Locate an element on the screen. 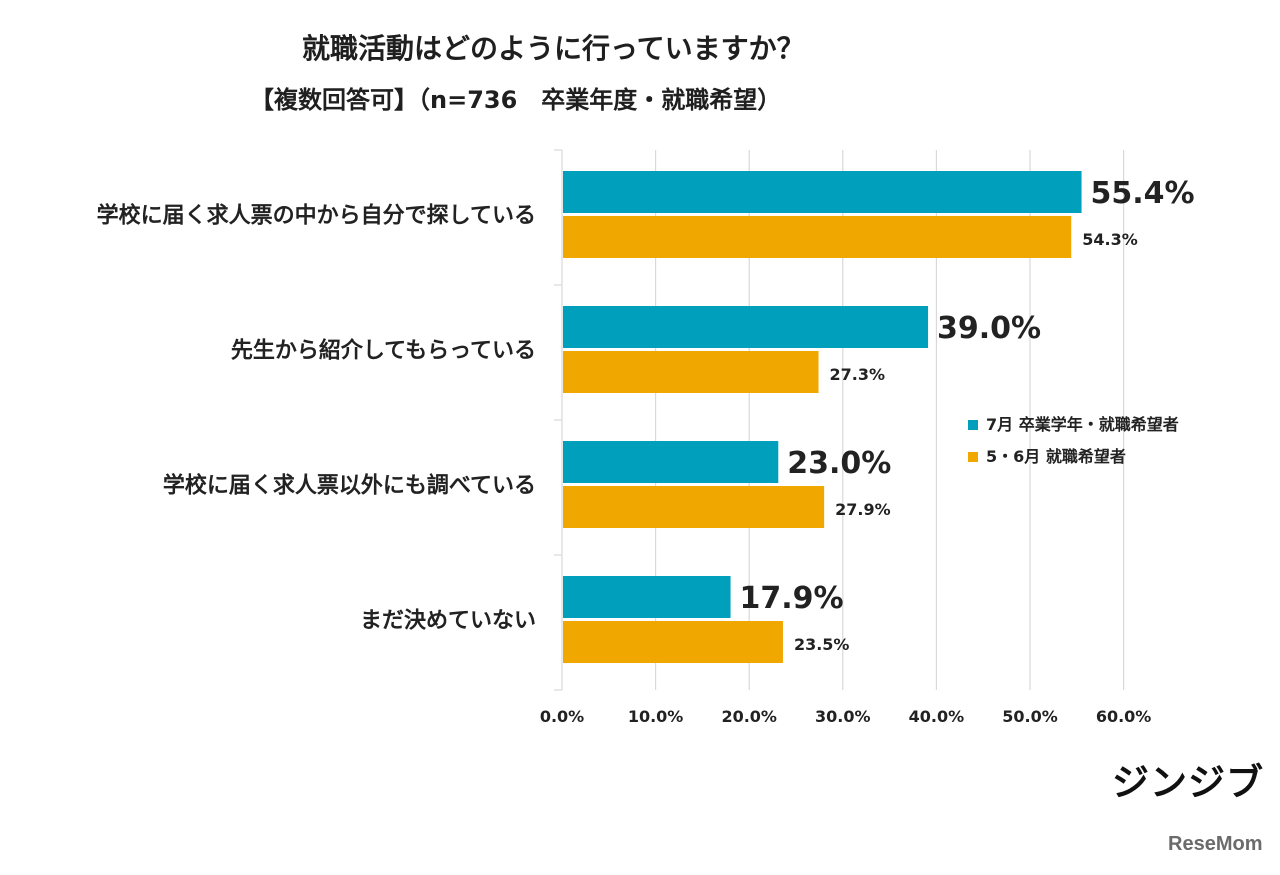 This screenshot has height=875, width=1280. x-tick-label: 60.0% is located at coordinates (1124, 716).